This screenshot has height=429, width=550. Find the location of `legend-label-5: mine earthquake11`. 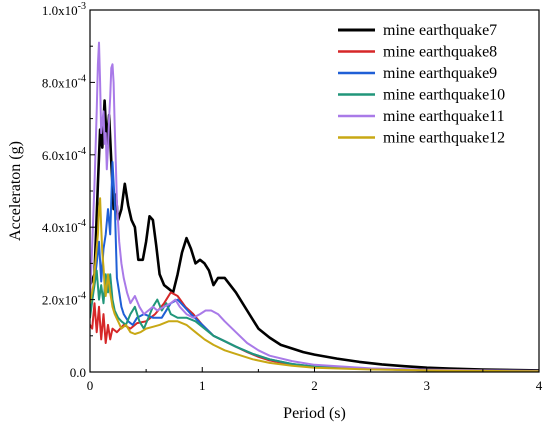

legend-label-5: mine earthquake11 is located at coordinates (444, 116).